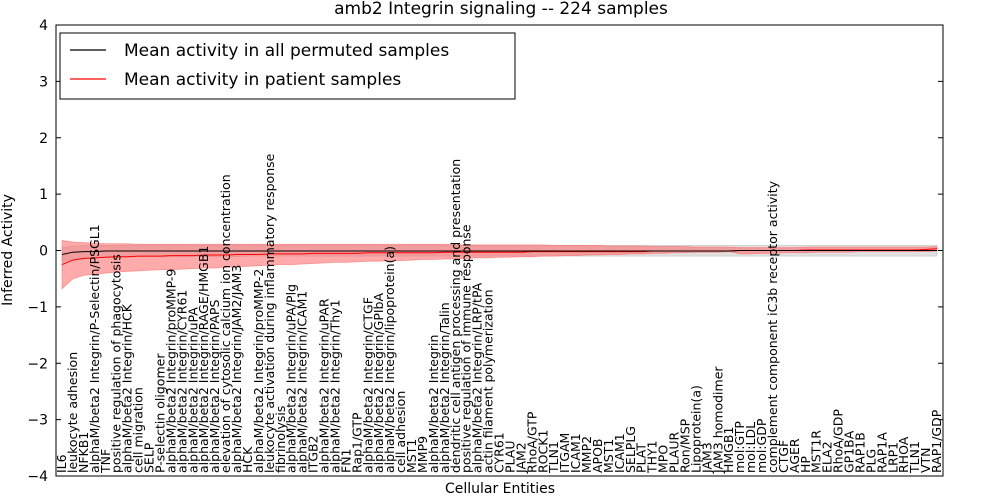  Describe the element at coordinates (61, 463) in the screenshot. I see `category-label: IL6` at that location.